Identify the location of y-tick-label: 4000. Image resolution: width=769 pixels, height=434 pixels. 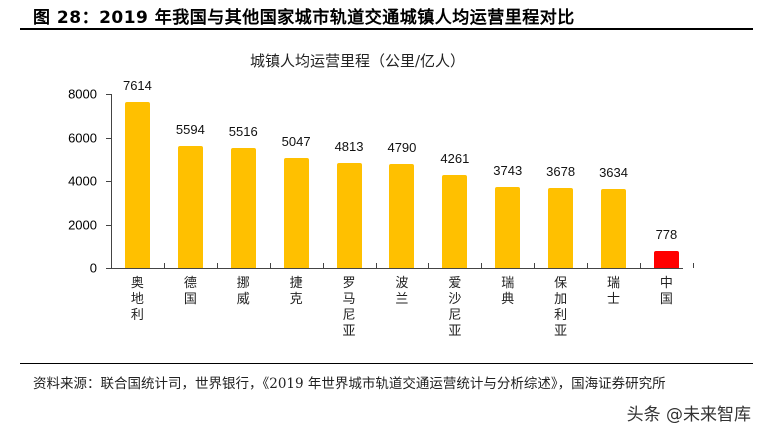
(82, 181).